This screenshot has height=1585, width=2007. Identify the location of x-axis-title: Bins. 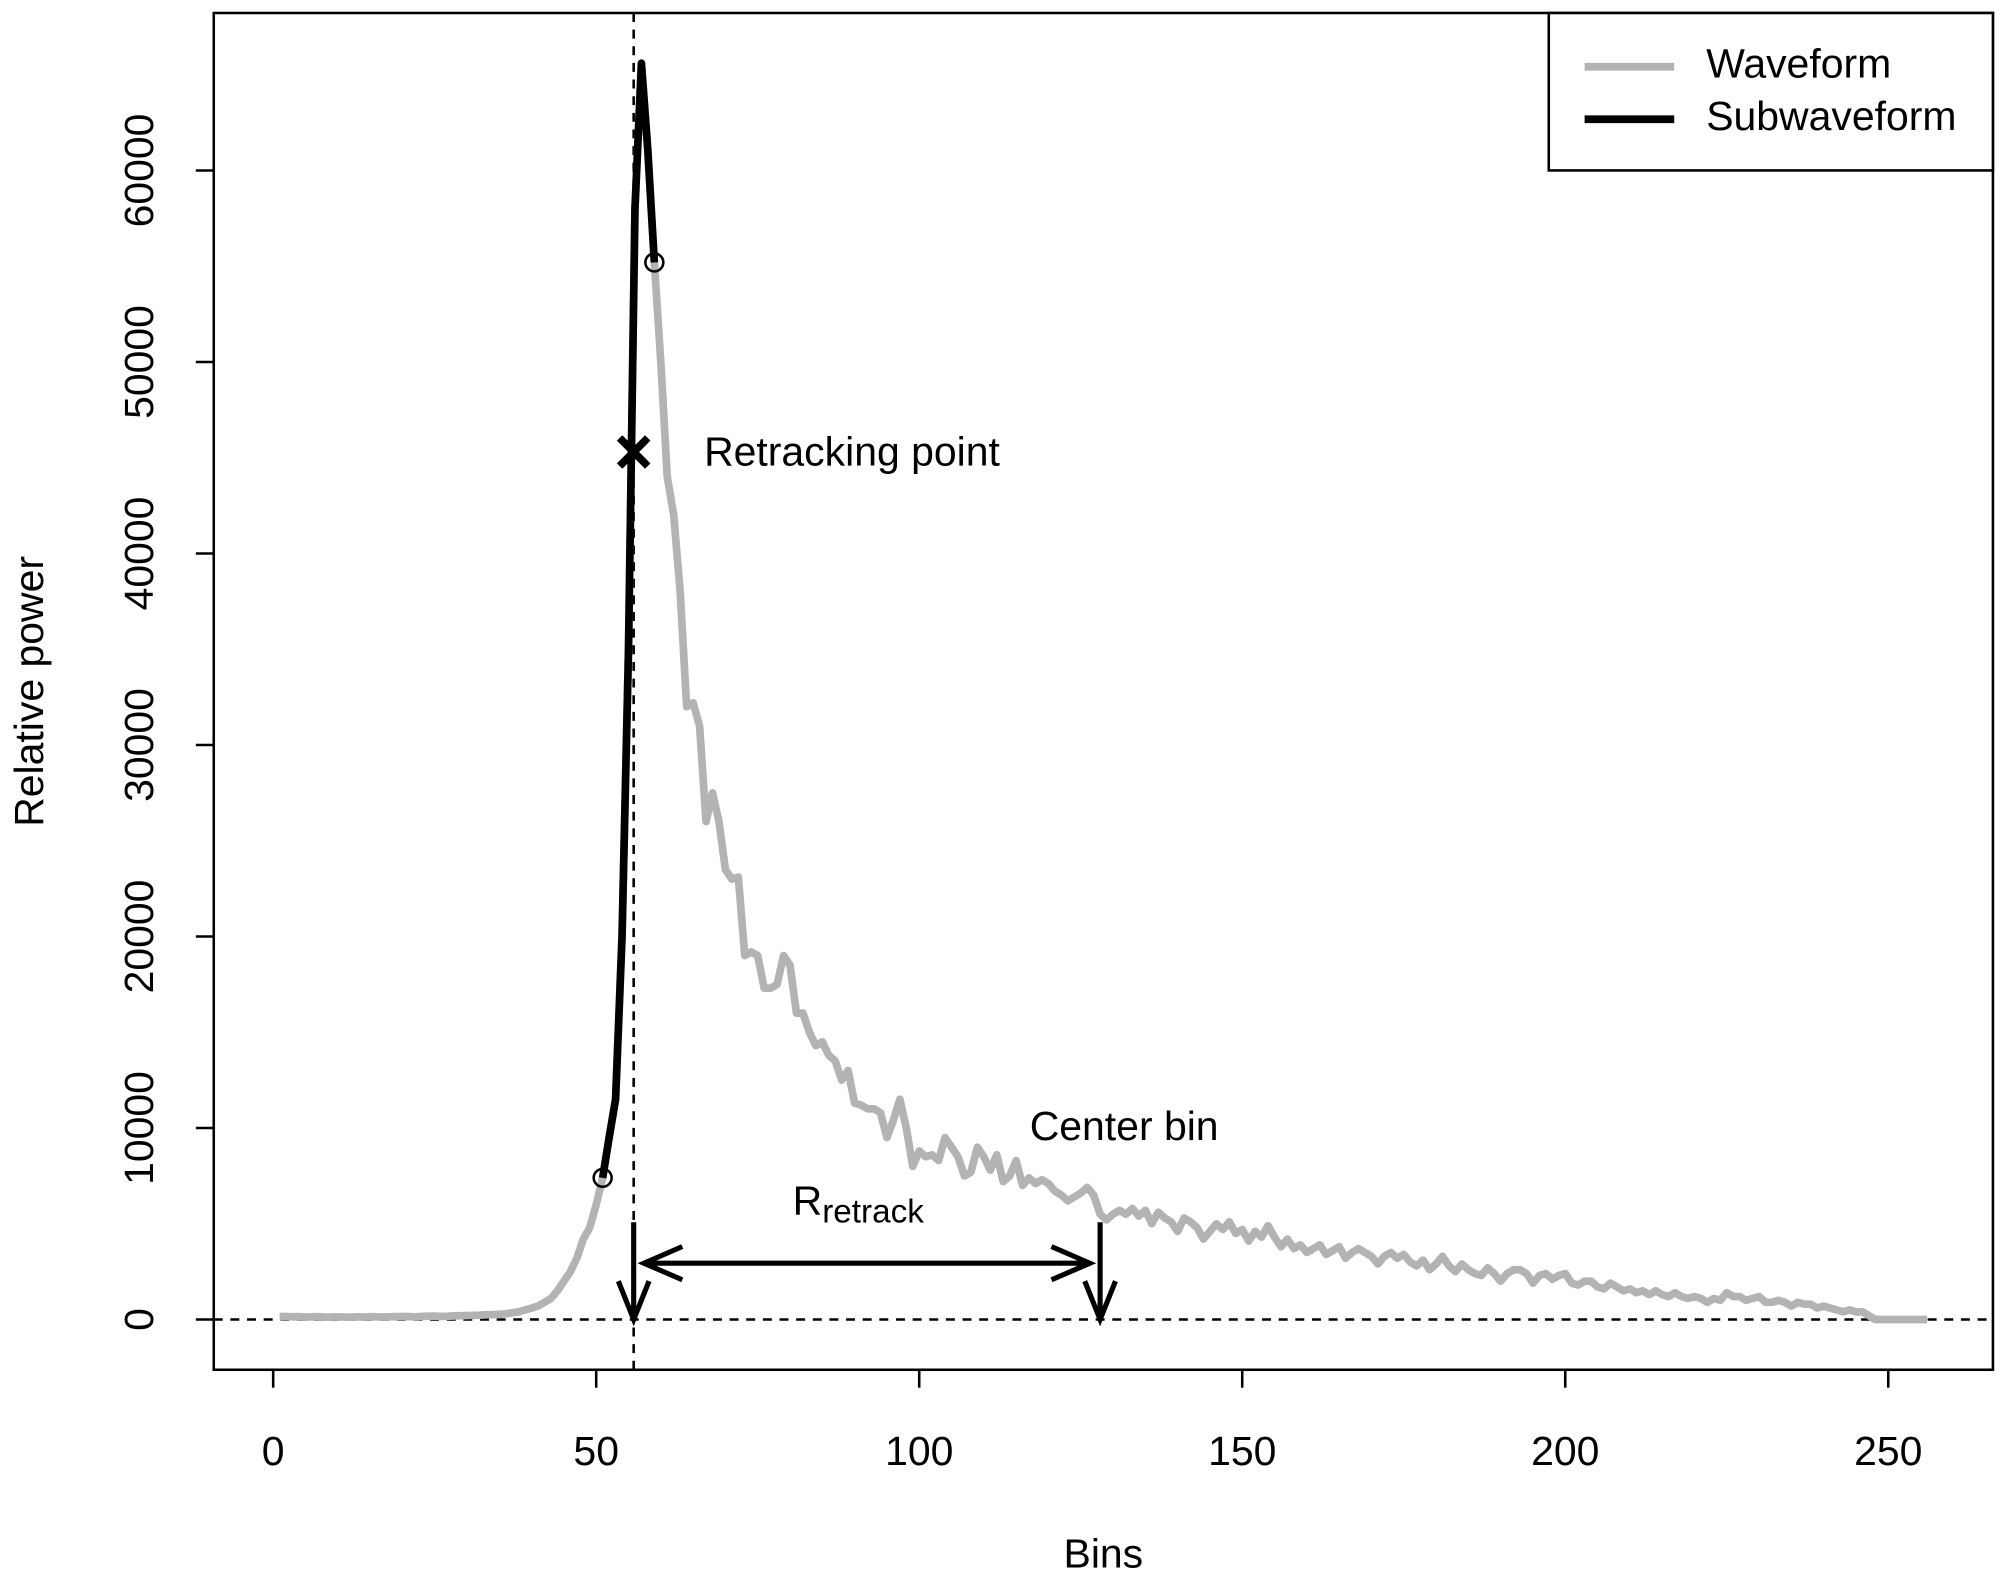
(1104, 1553).